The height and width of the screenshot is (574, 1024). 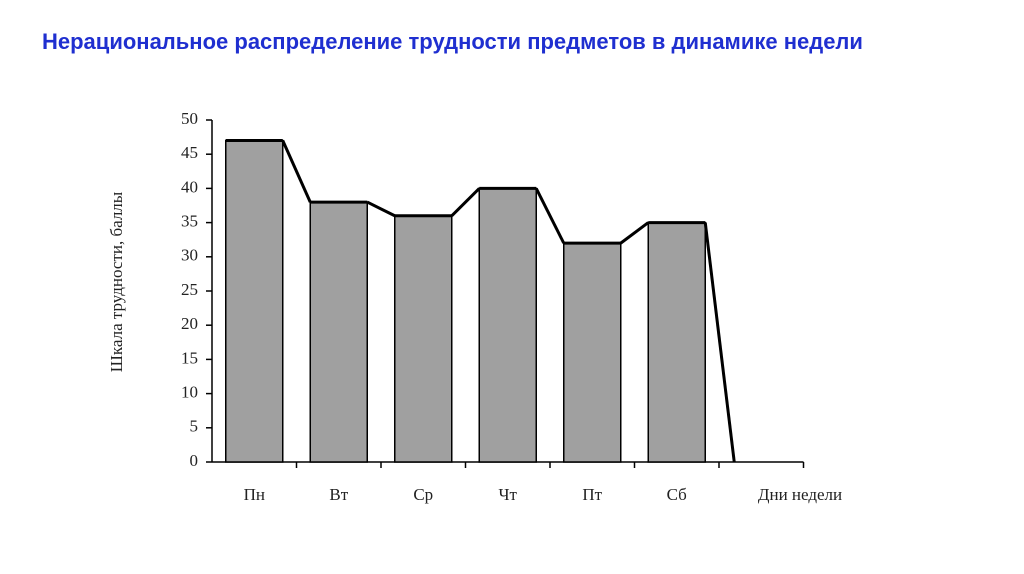 I want to click on x-tick-label: Пн, so click(x=254, y=494).